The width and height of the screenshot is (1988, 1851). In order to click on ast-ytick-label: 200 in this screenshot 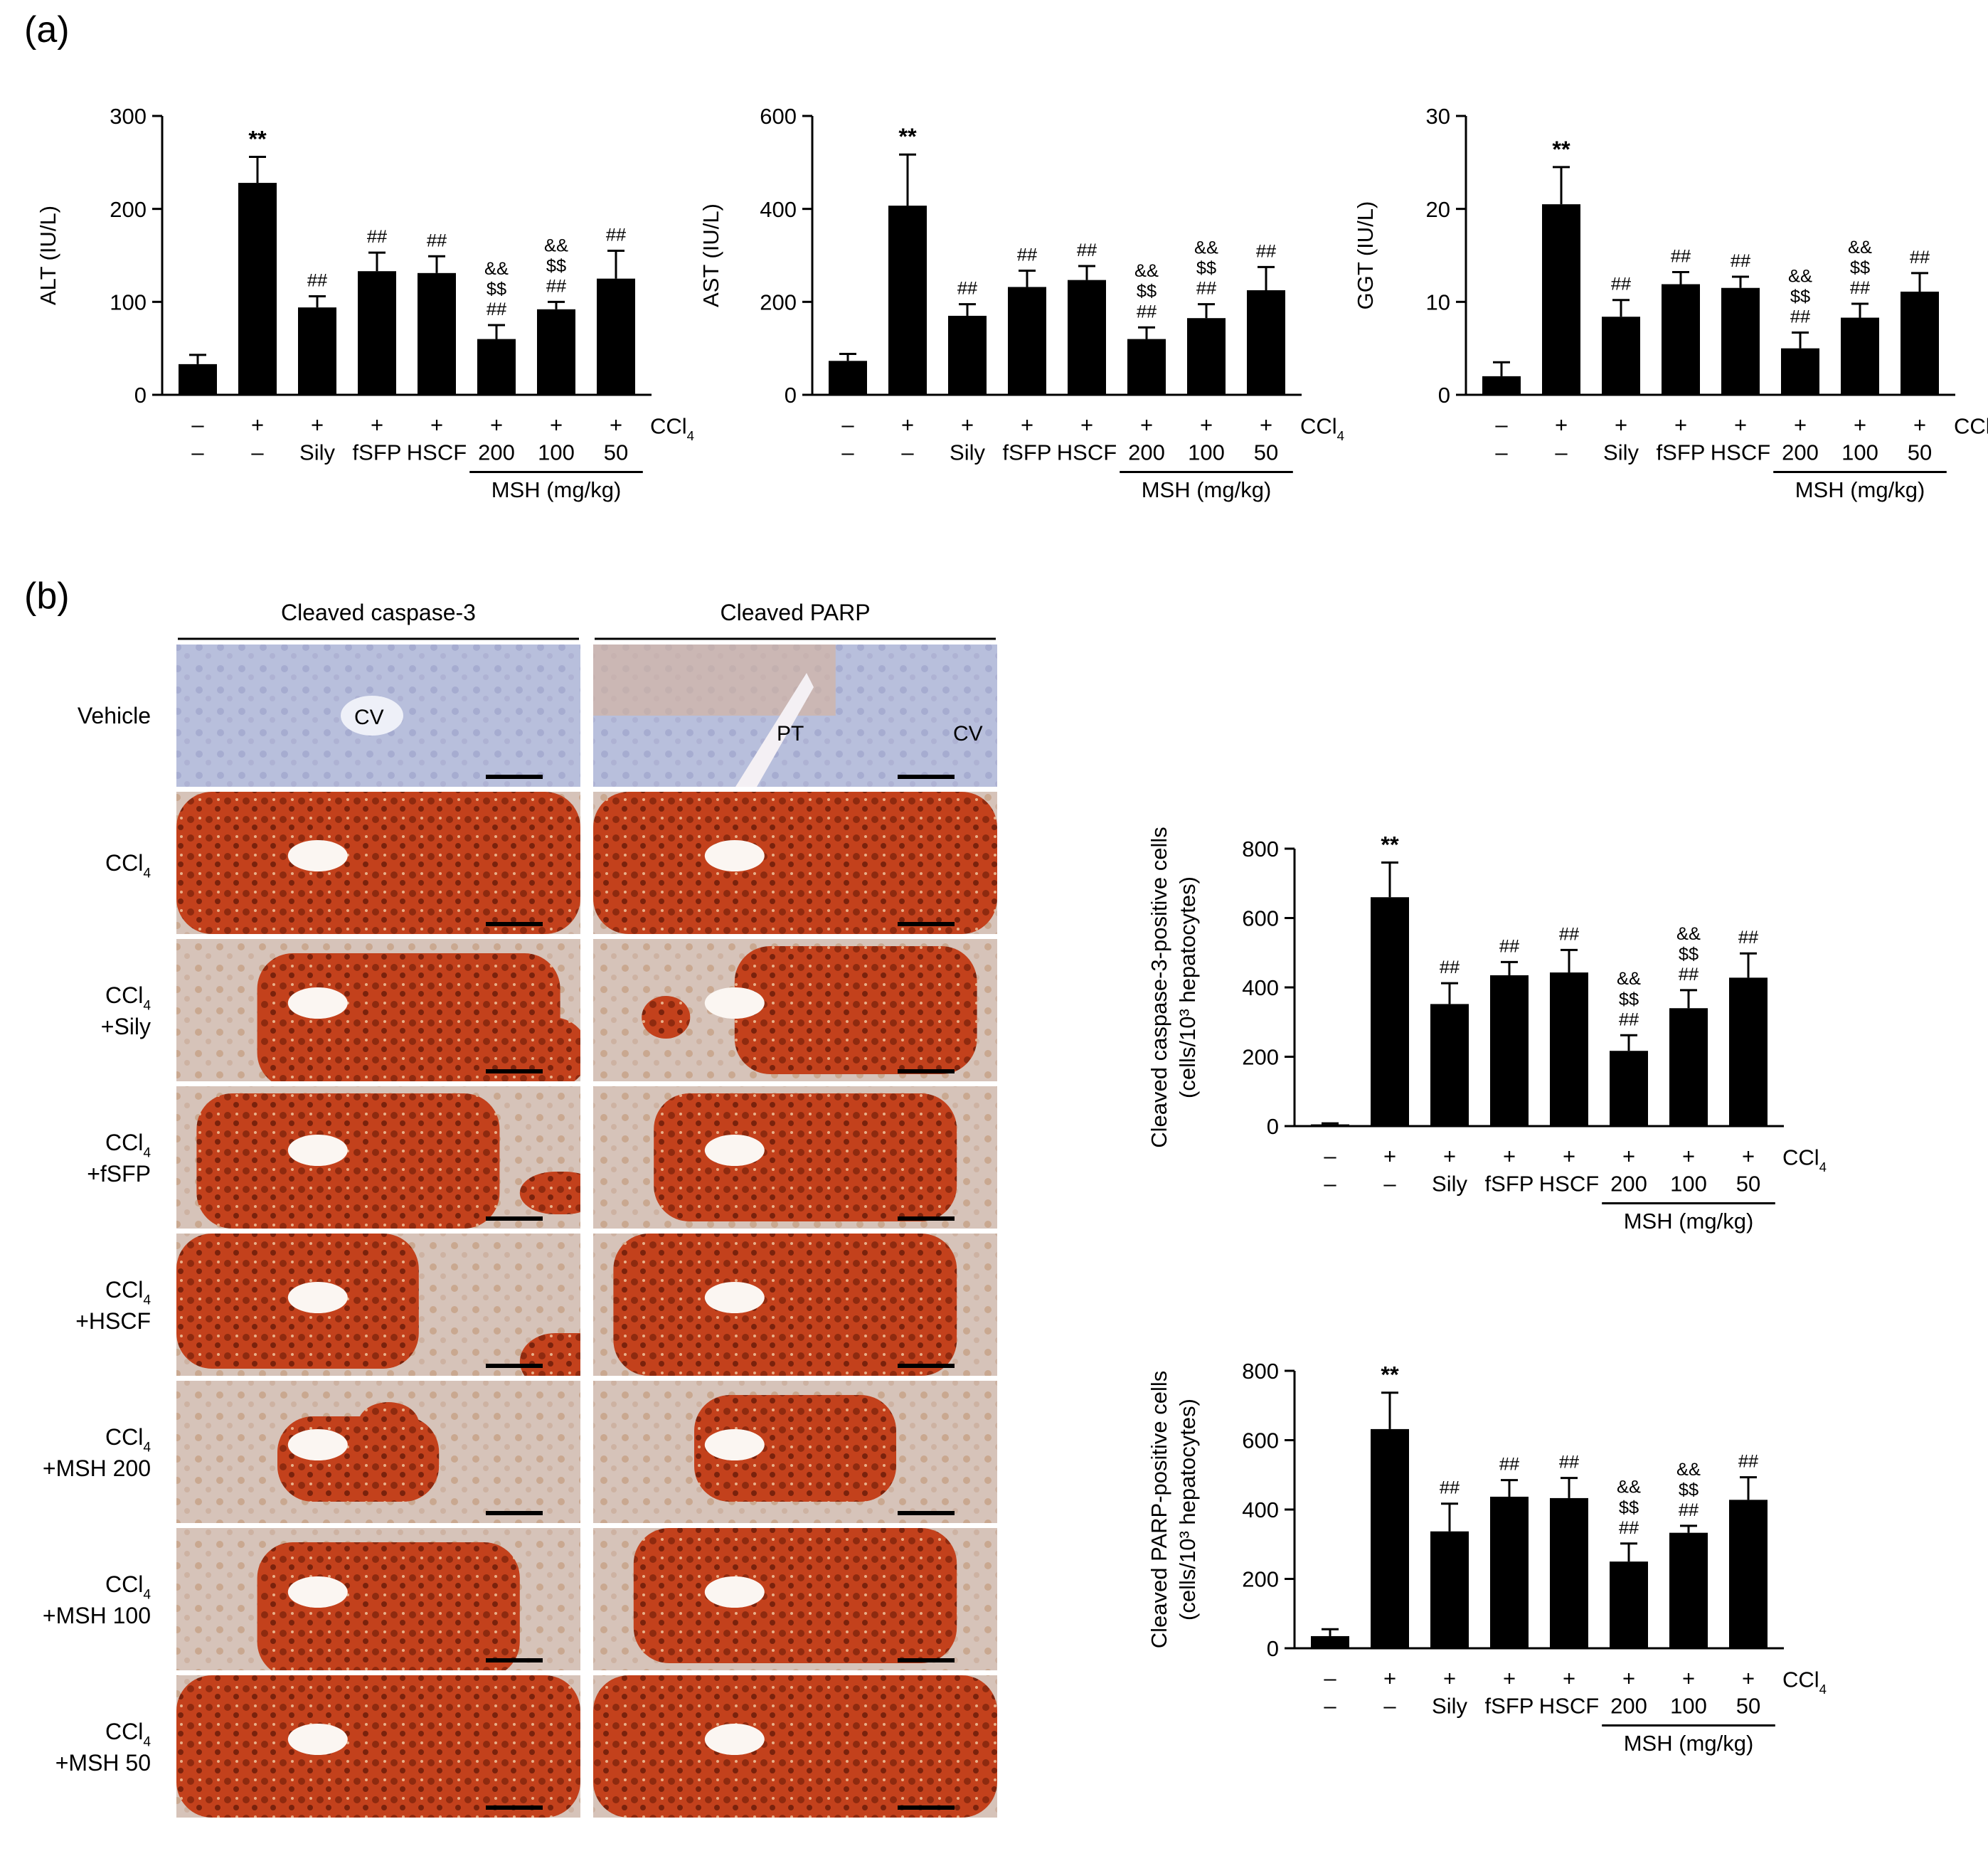, I will do `click(778, 302)`.